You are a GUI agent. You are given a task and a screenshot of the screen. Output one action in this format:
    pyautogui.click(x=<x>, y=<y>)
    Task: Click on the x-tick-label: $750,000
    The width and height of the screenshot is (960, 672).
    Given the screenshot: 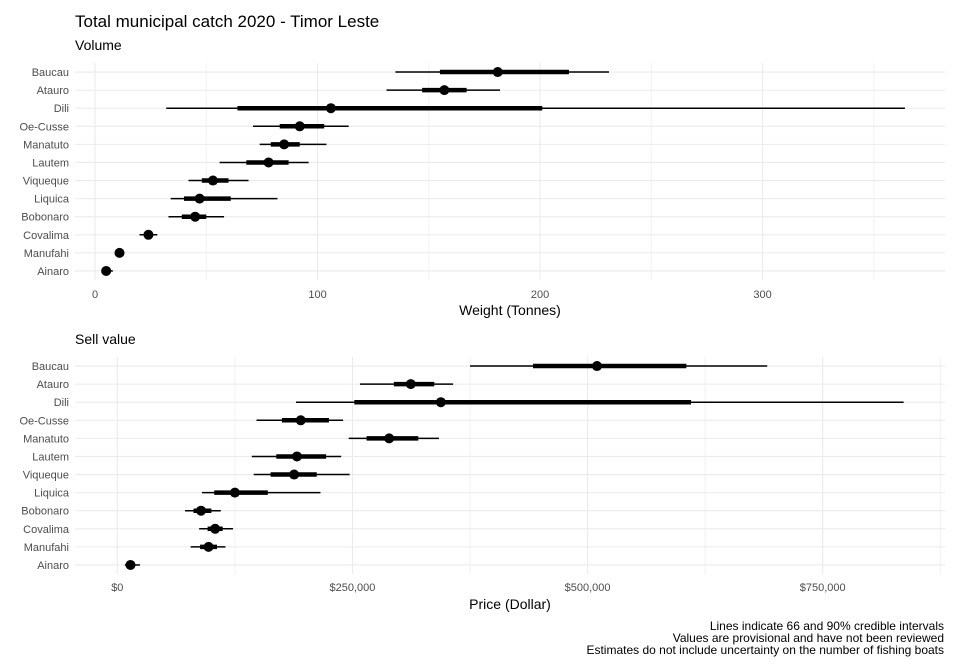 What is the action you would take?
    pyautogui.click(x=823, y=588)
    